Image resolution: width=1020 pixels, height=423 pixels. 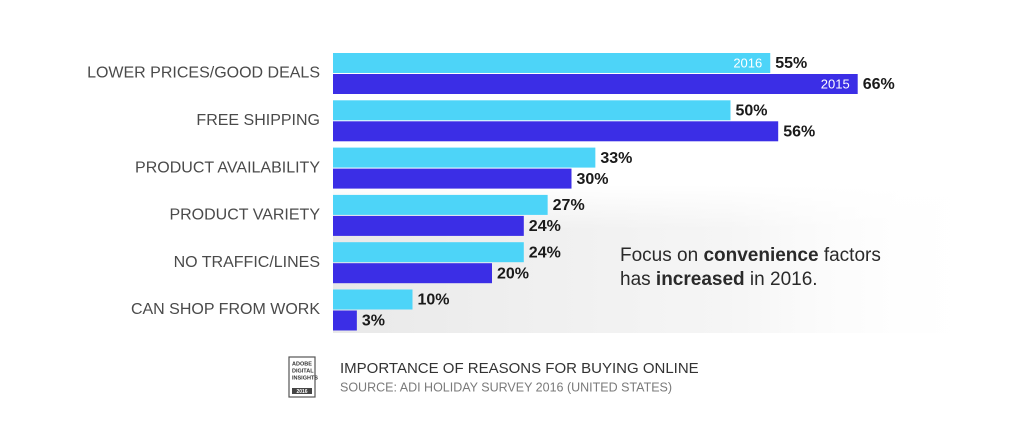 What do you see at coordinates (760, 255) in the screenshot?
I see `annotation-part: convenience` at bounding box center [760, 255].